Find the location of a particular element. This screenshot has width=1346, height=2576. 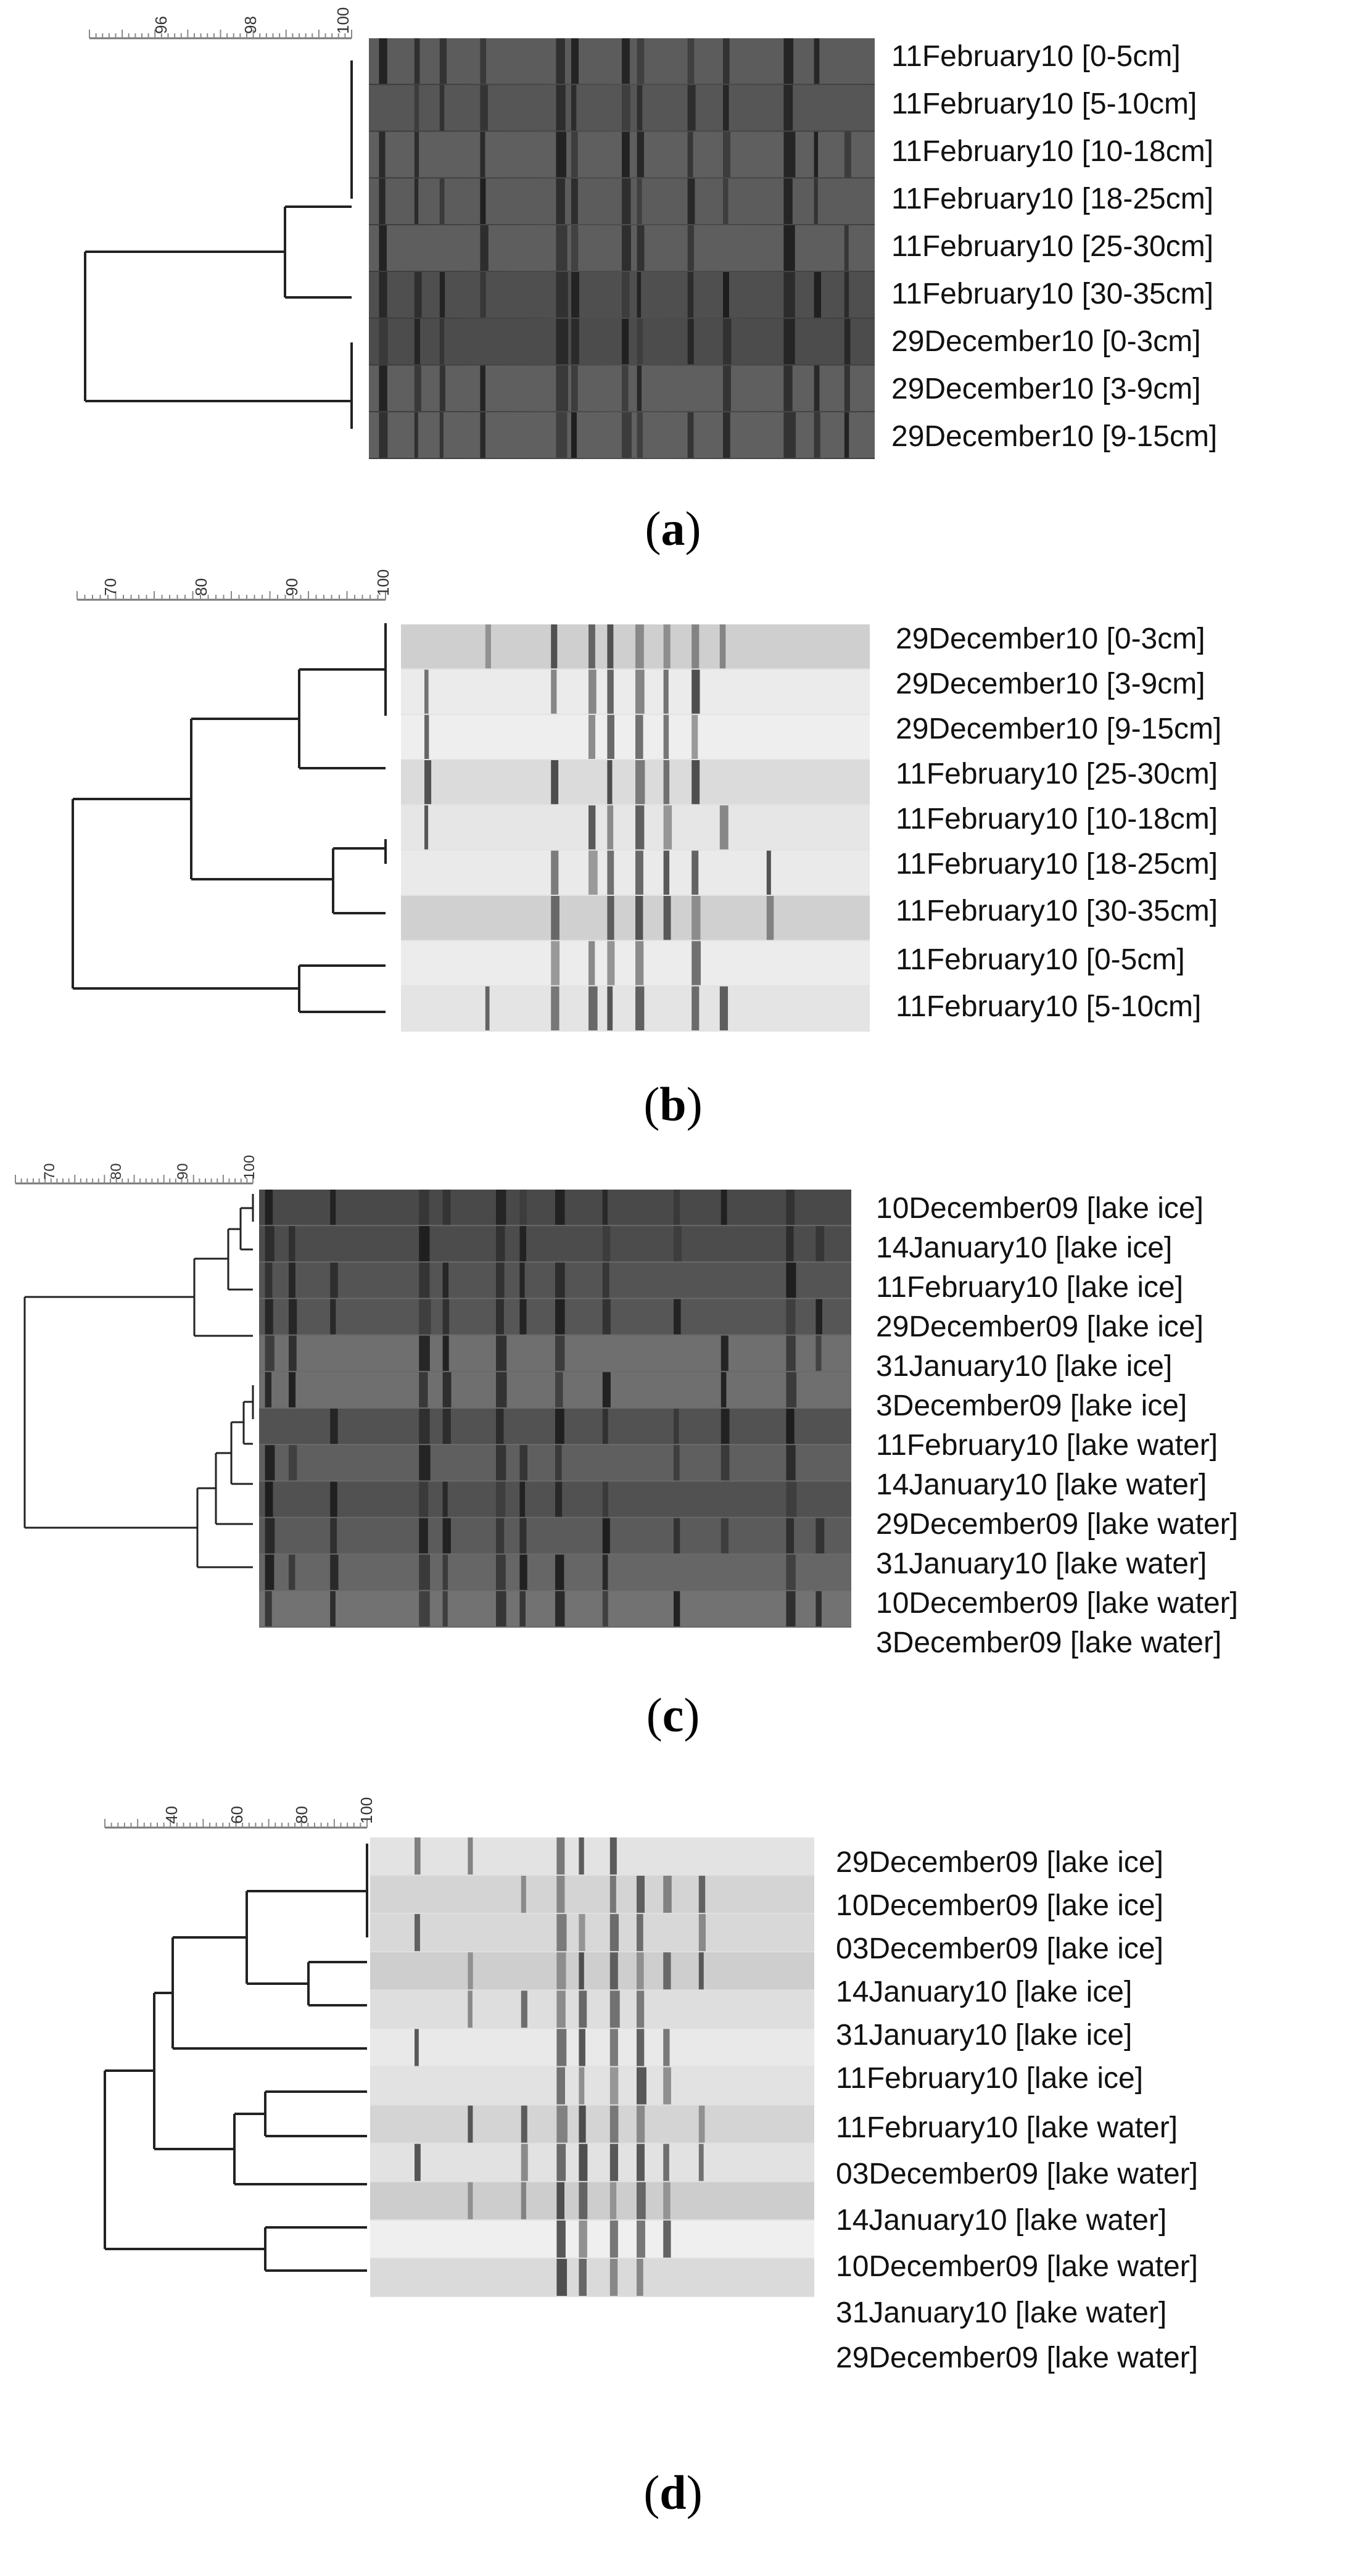

lane-label: 03December09 [lake water] is located at coordinates (1017, 2174).